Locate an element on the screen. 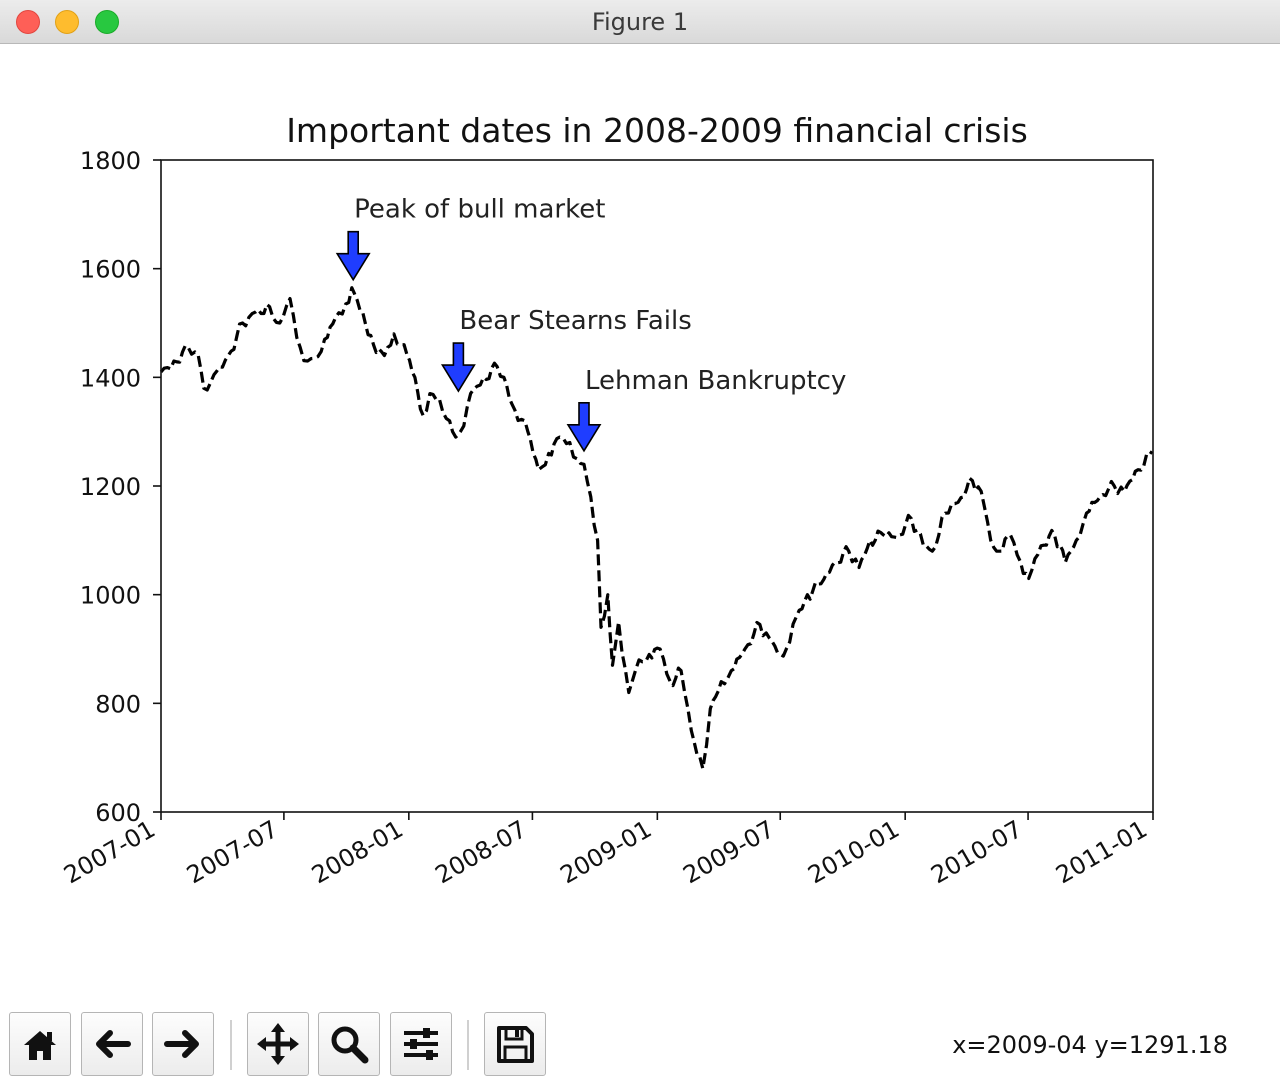  y-tick-label: 1400 is located at coordinates (110, 378).